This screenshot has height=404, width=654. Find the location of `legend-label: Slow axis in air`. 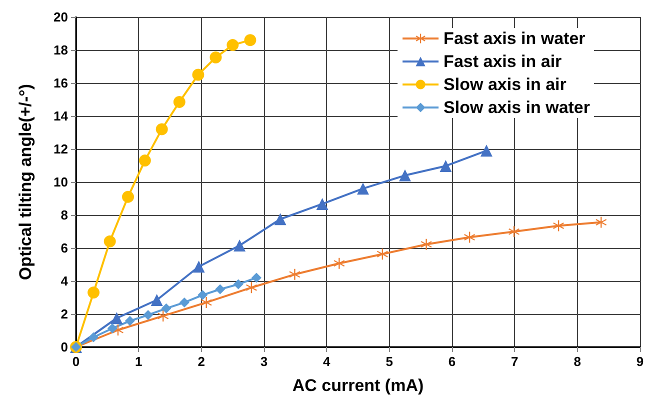

legend-label: Slow axis in air is located at coordinates (505, 84).